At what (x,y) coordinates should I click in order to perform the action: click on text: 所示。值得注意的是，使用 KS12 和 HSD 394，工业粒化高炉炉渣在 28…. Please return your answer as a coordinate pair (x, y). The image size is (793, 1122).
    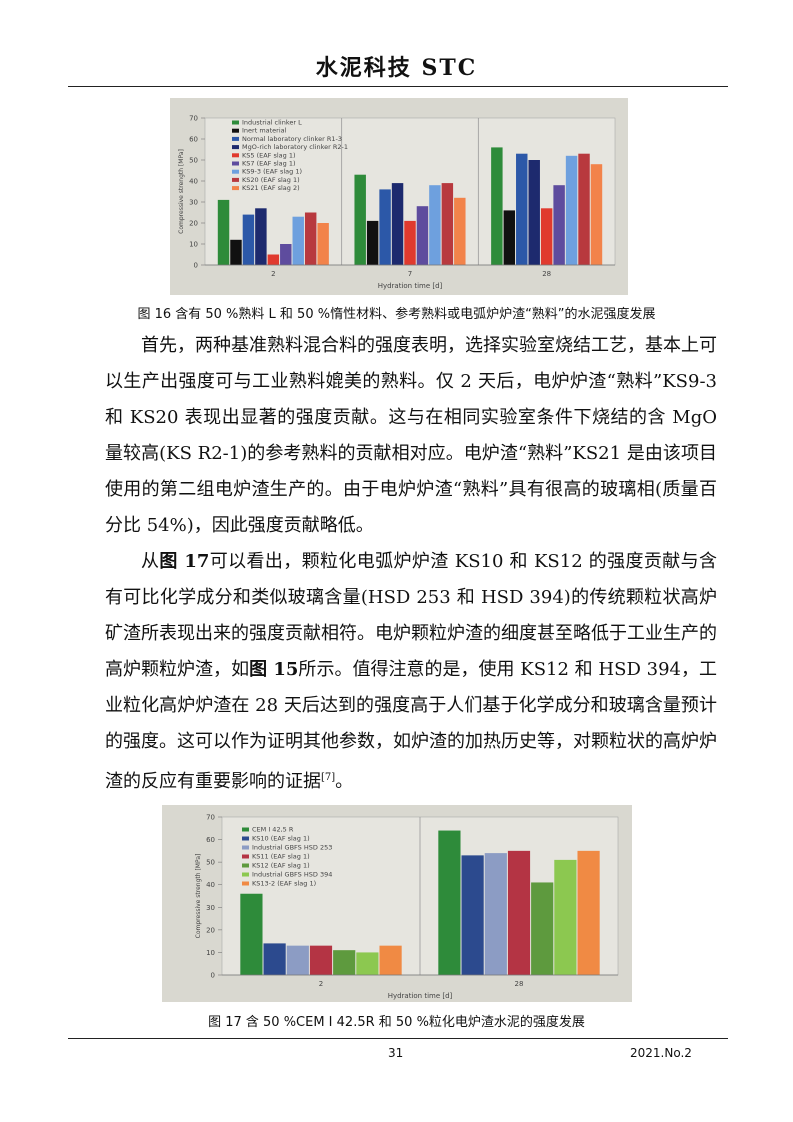
    Looking at the image, I should click on (411, 725).